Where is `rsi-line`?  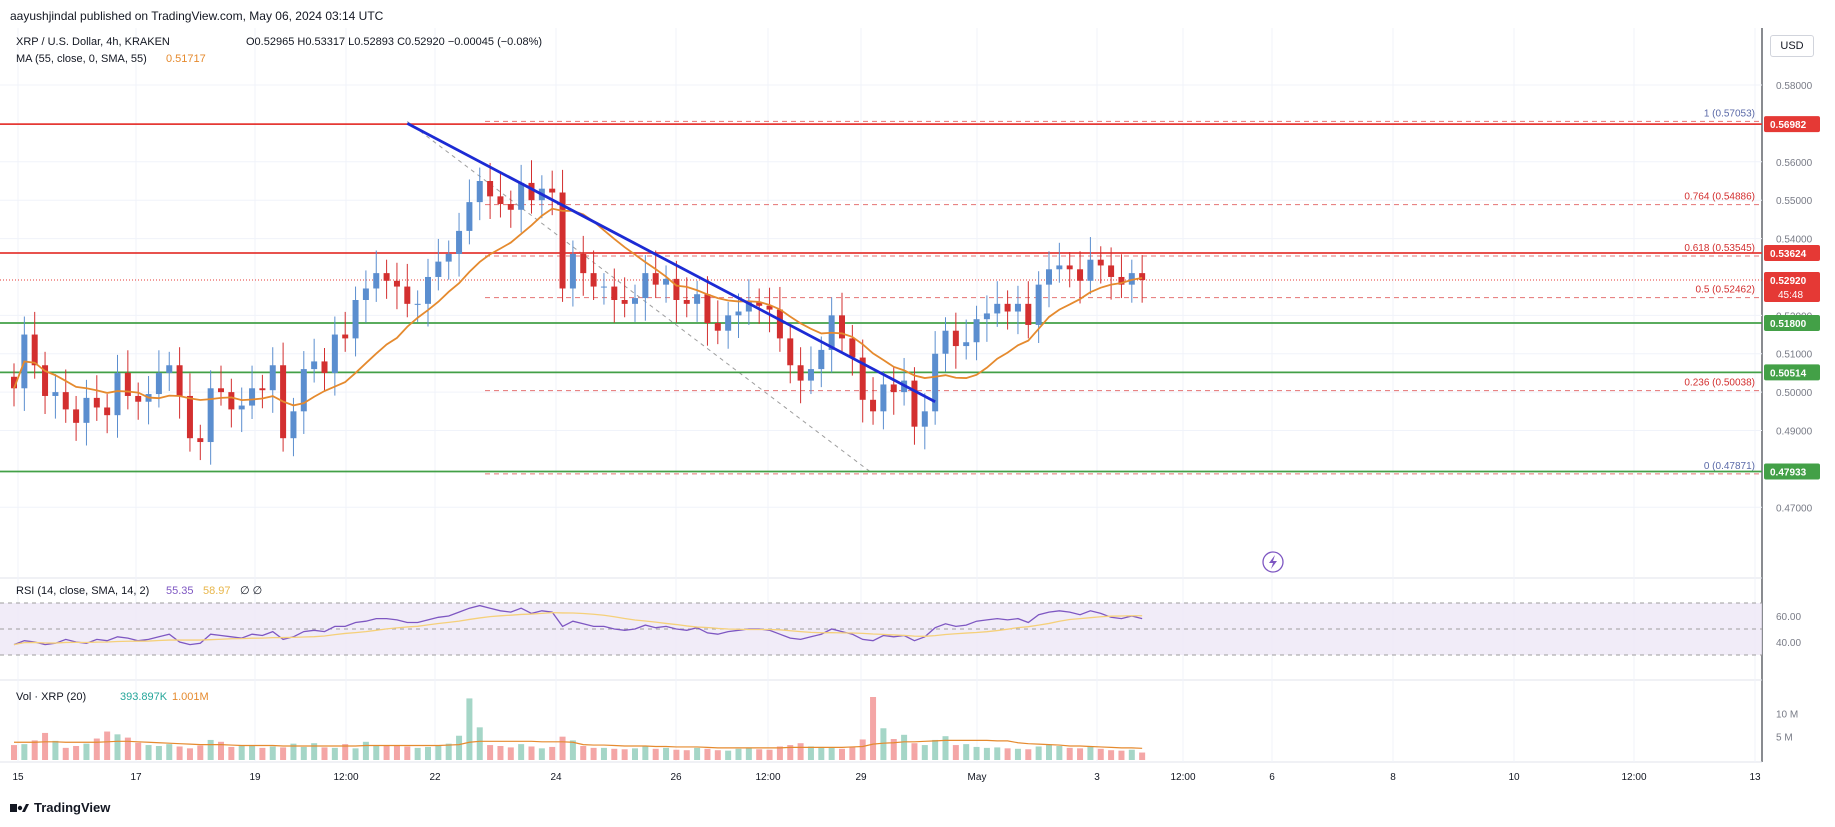 rsi-line is located at coordinates (578, 625).